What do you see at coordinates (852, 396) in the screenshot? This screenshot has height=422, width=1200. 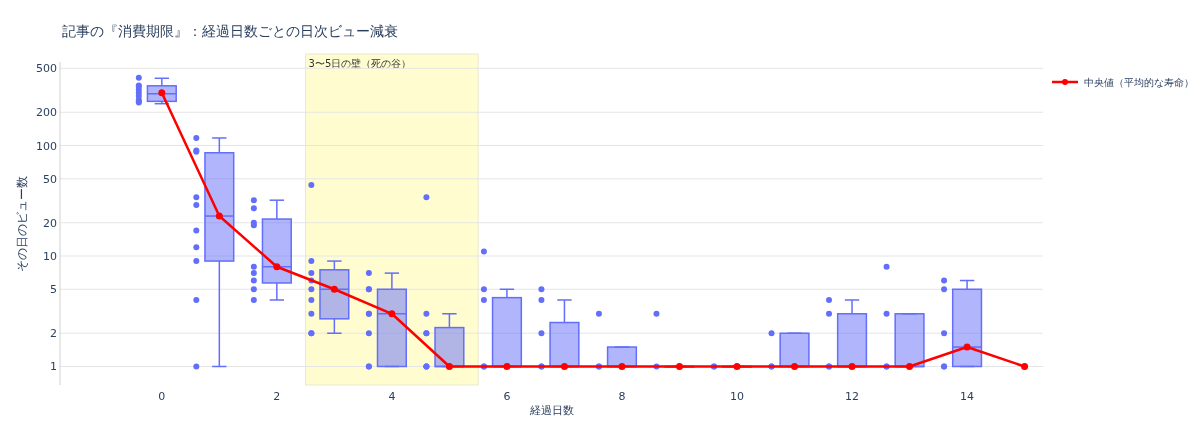 I see `x-tick-label: 12` at bounding box center [852, 396].